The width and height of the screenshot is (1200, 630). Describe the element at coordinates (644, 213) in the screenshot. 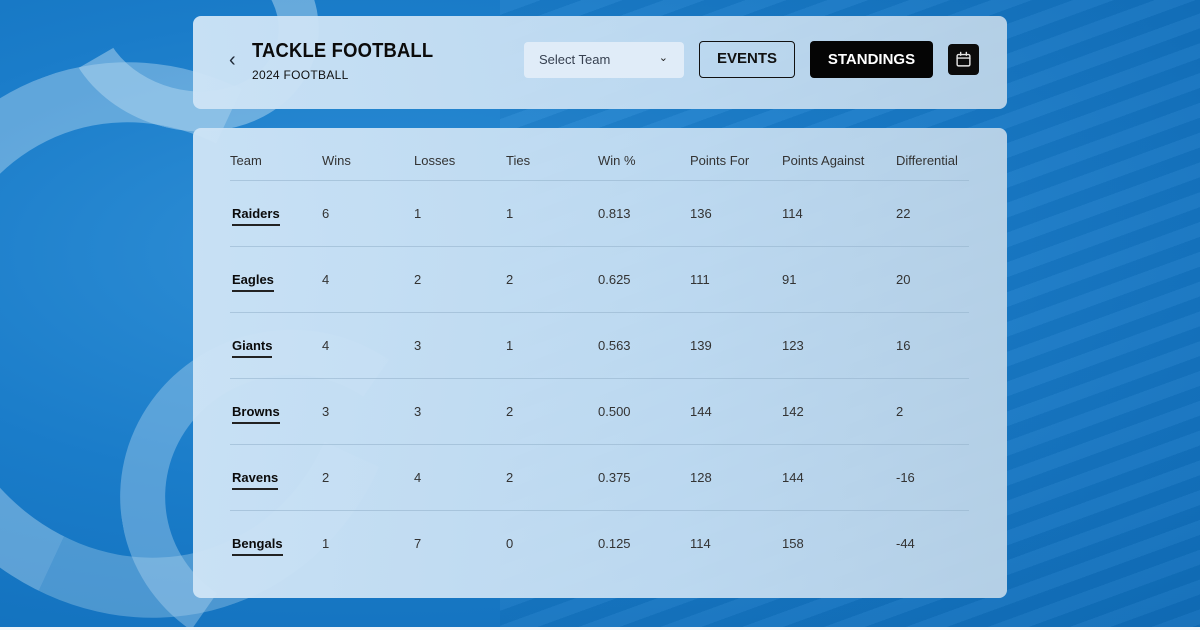

I see `win-pct-cell: 0.813` at that location.